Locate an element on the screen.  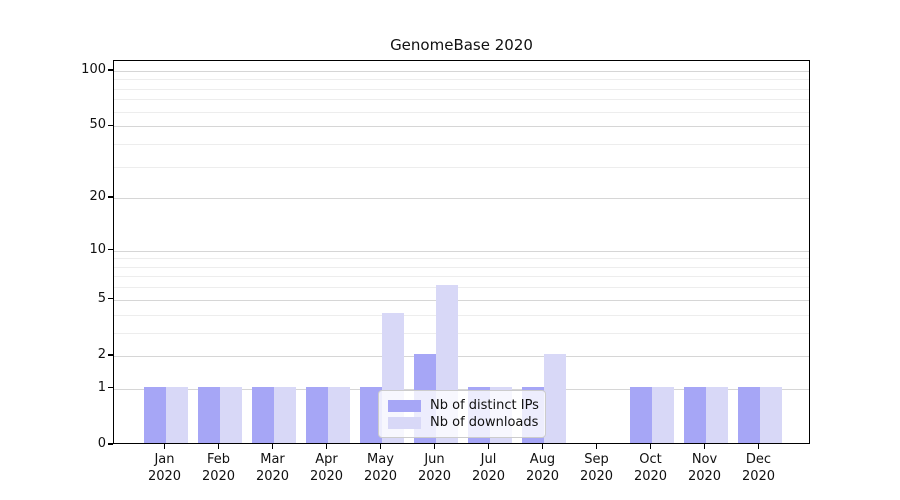
x-tick-label: Jan 2020 is located at coordinates (164, 468).